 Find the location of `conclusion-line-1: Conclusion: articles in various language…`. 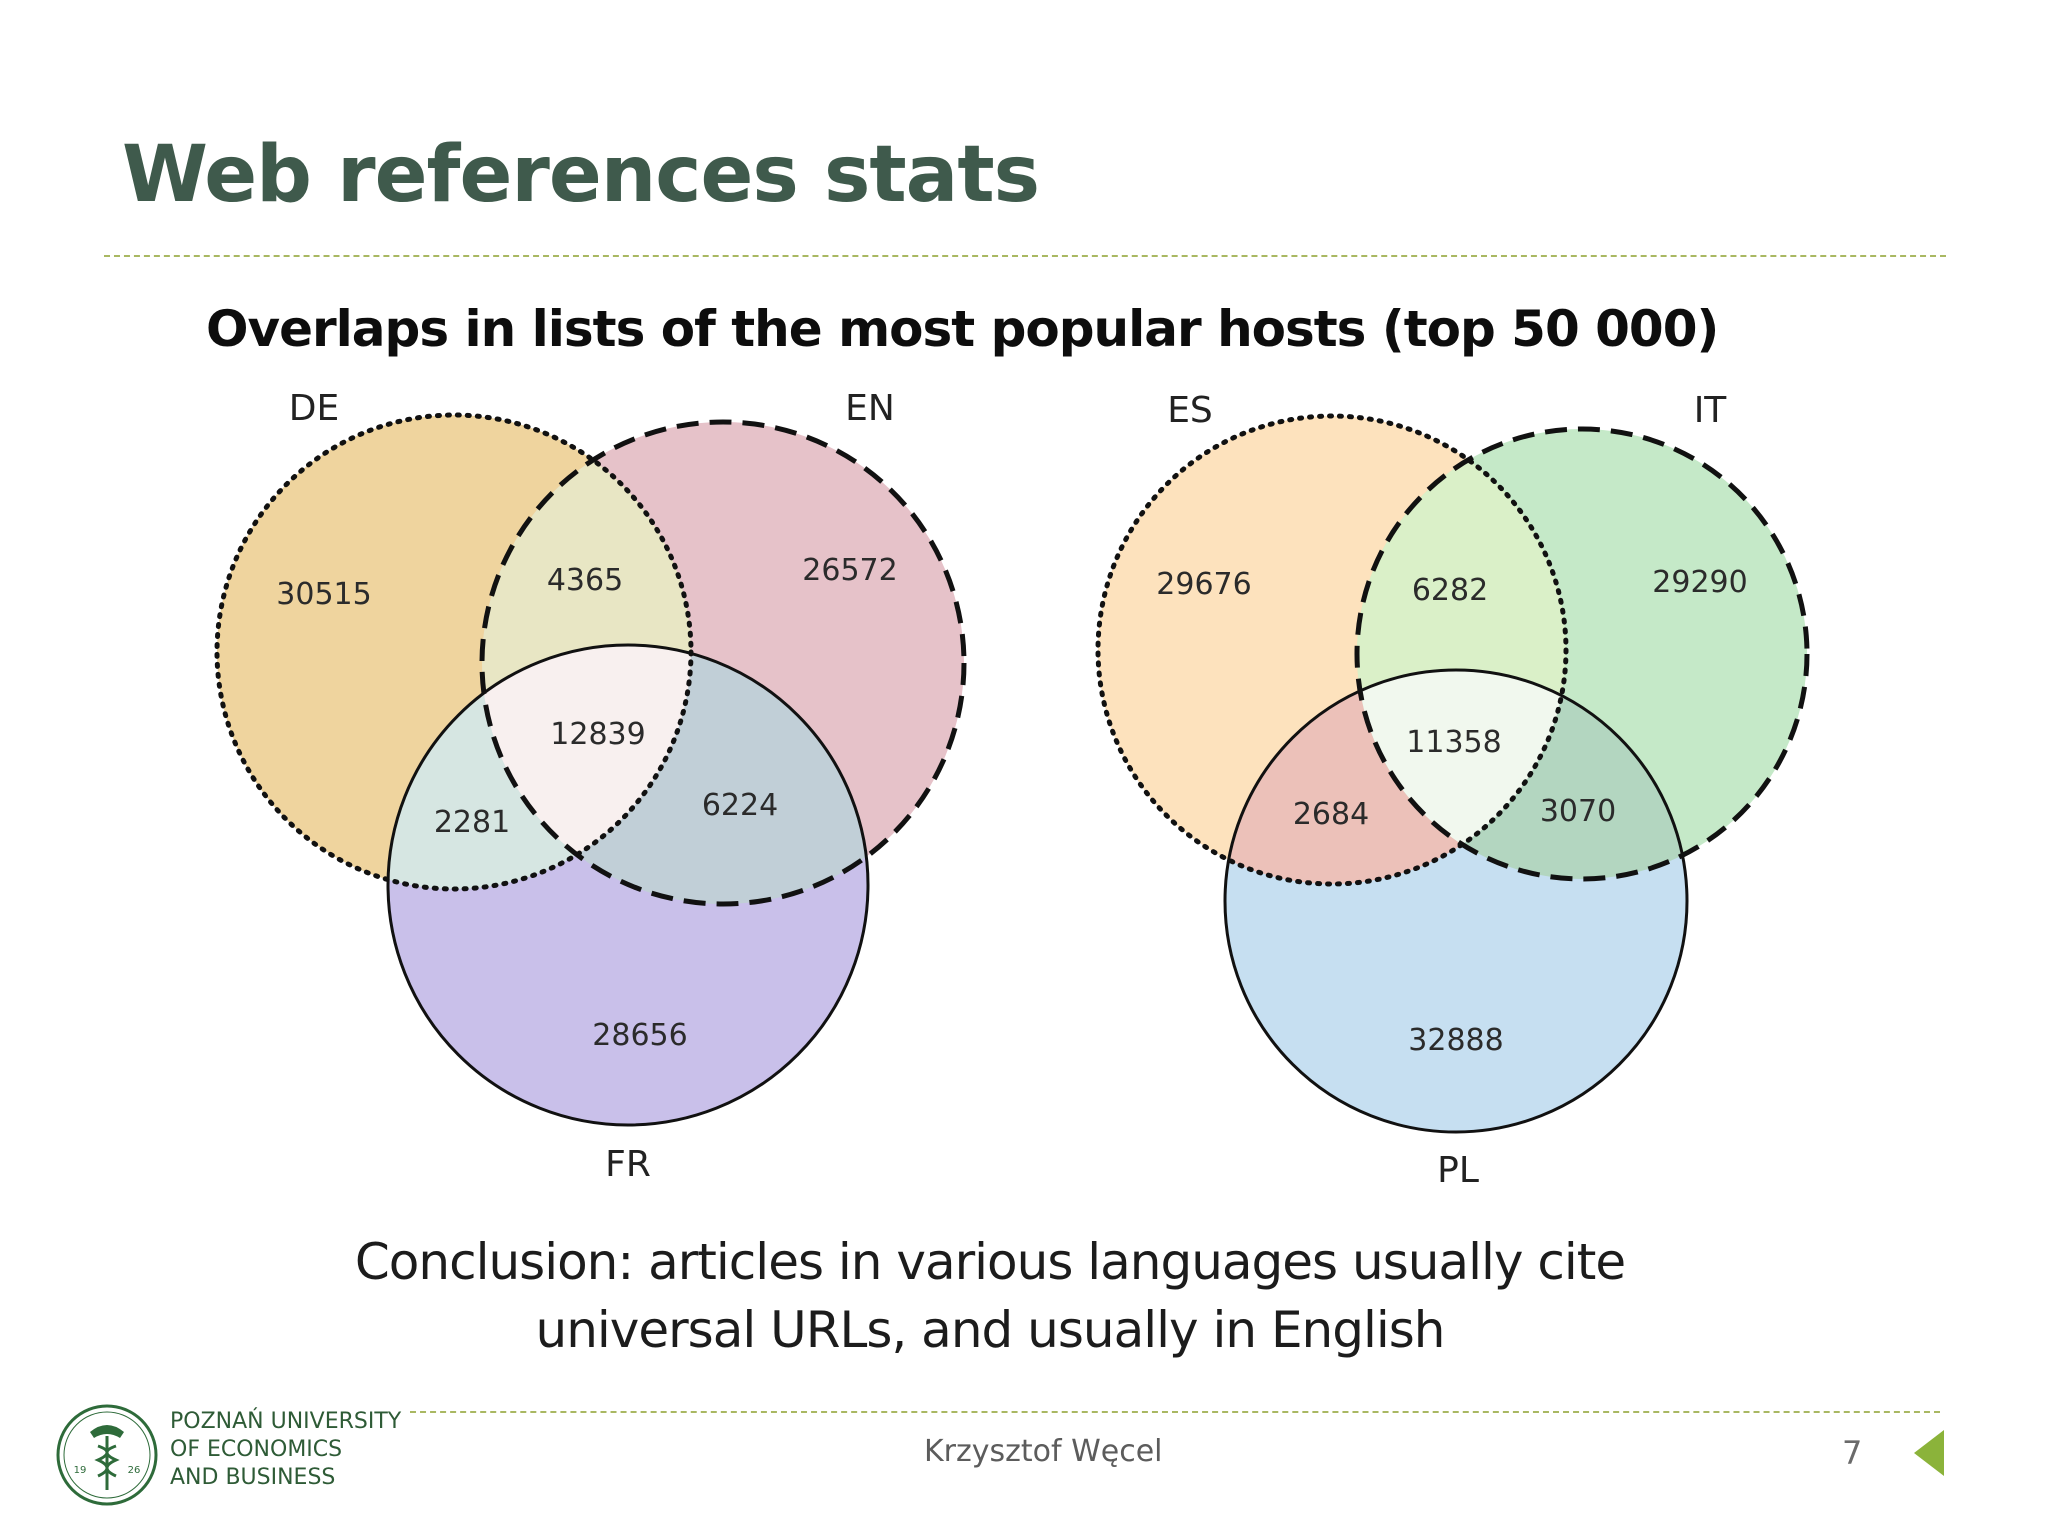

conclusion-line-1: Conclusion: articles in various language… is located at coordinates (990, 1262).